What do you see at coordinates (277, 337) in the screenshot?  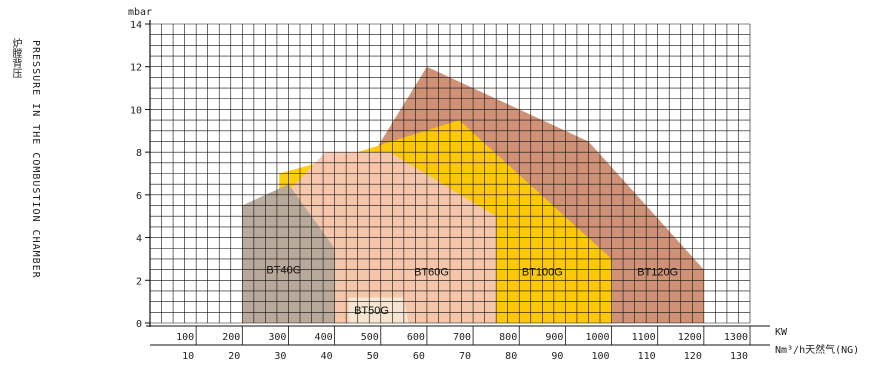 I see `x-tick-label-kw: 300` at bounding box center [277, 337].